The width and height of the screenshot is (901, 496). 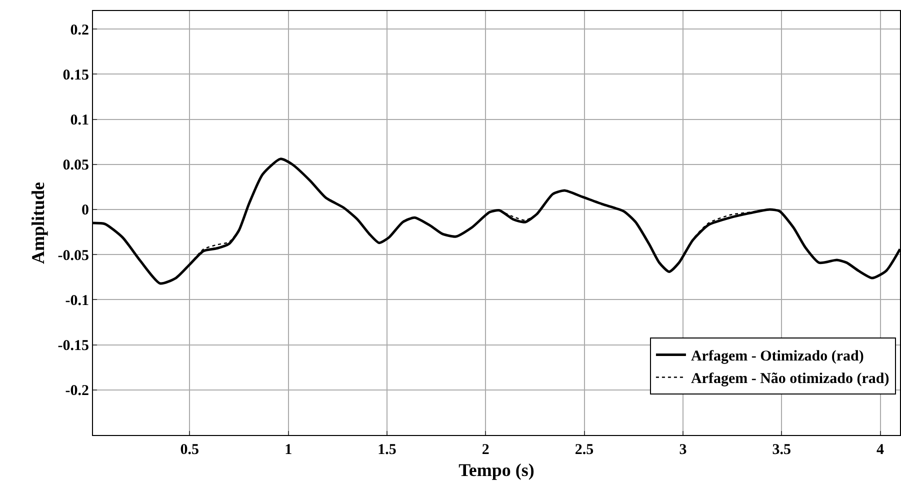 I want to click on y-tick-label: -0.05, so click(x=73, y=256).